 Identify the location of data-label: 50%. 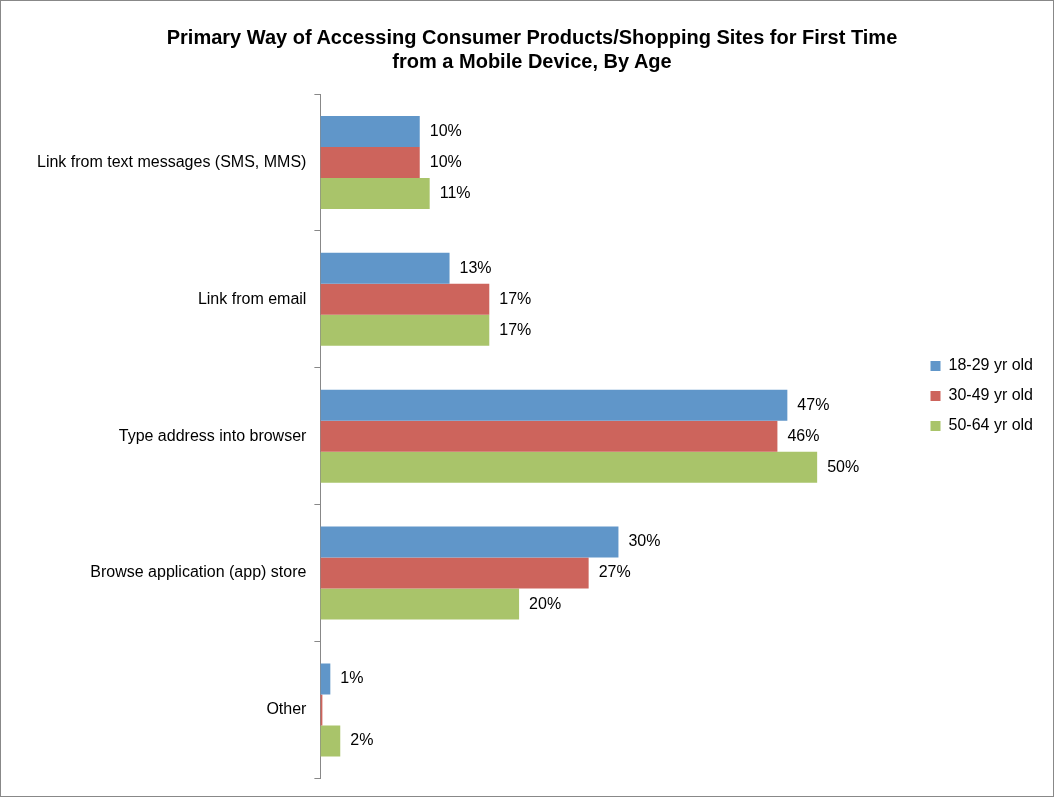
(843, 466).